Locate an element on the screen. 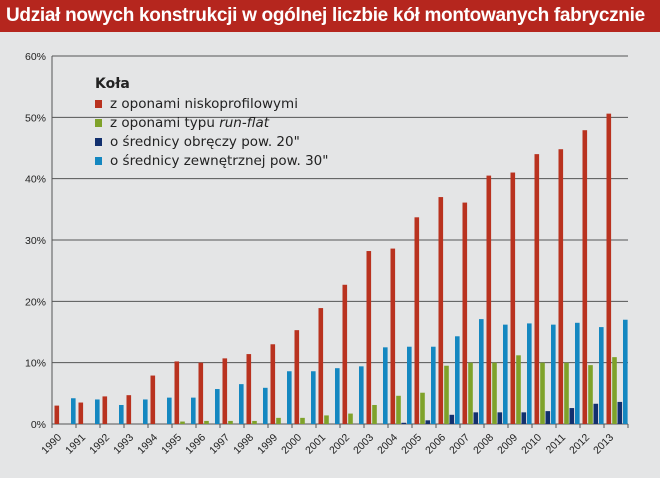 The width and height of the screenshot is (660, 478). x-tick-label: 2003 is located at coordinates (363, 444).